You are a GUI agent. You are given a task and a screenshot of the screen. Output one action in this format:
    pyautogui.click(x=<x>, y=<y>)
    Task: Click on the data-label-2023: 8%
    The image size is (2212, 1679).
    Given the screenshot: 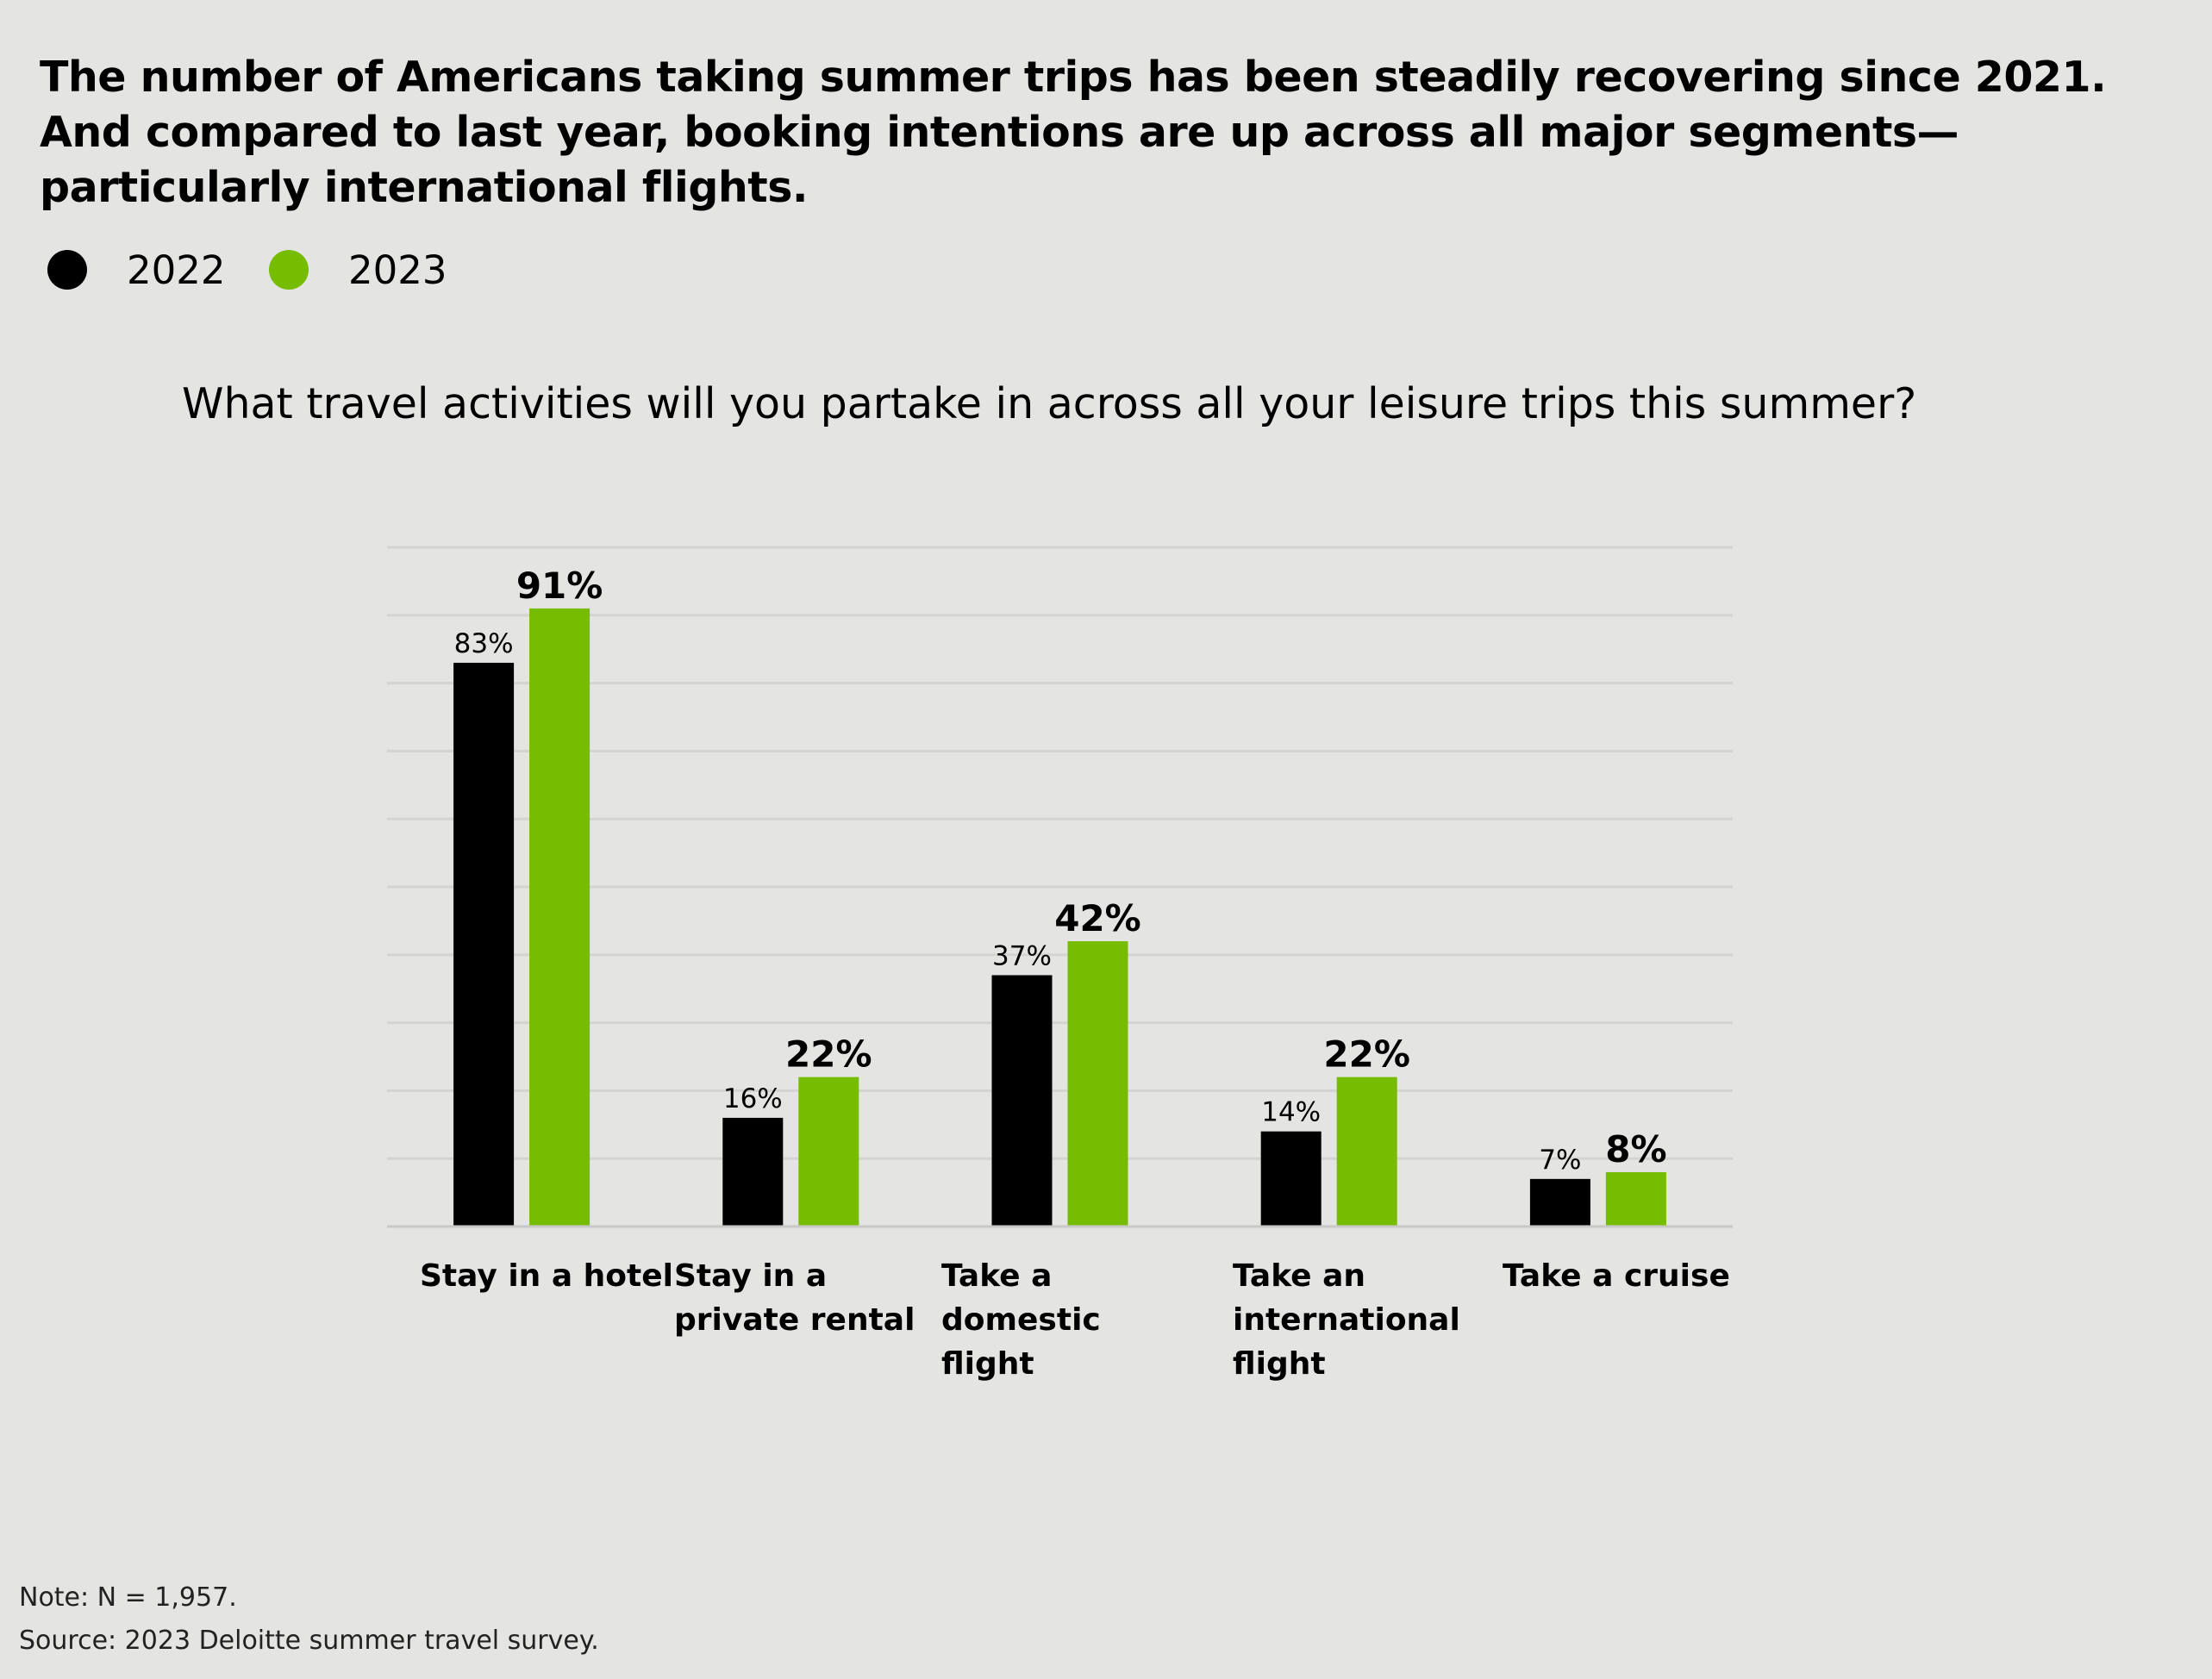 What is the action you would take?
    pyautogui.click(x=1635, y=1149)
    